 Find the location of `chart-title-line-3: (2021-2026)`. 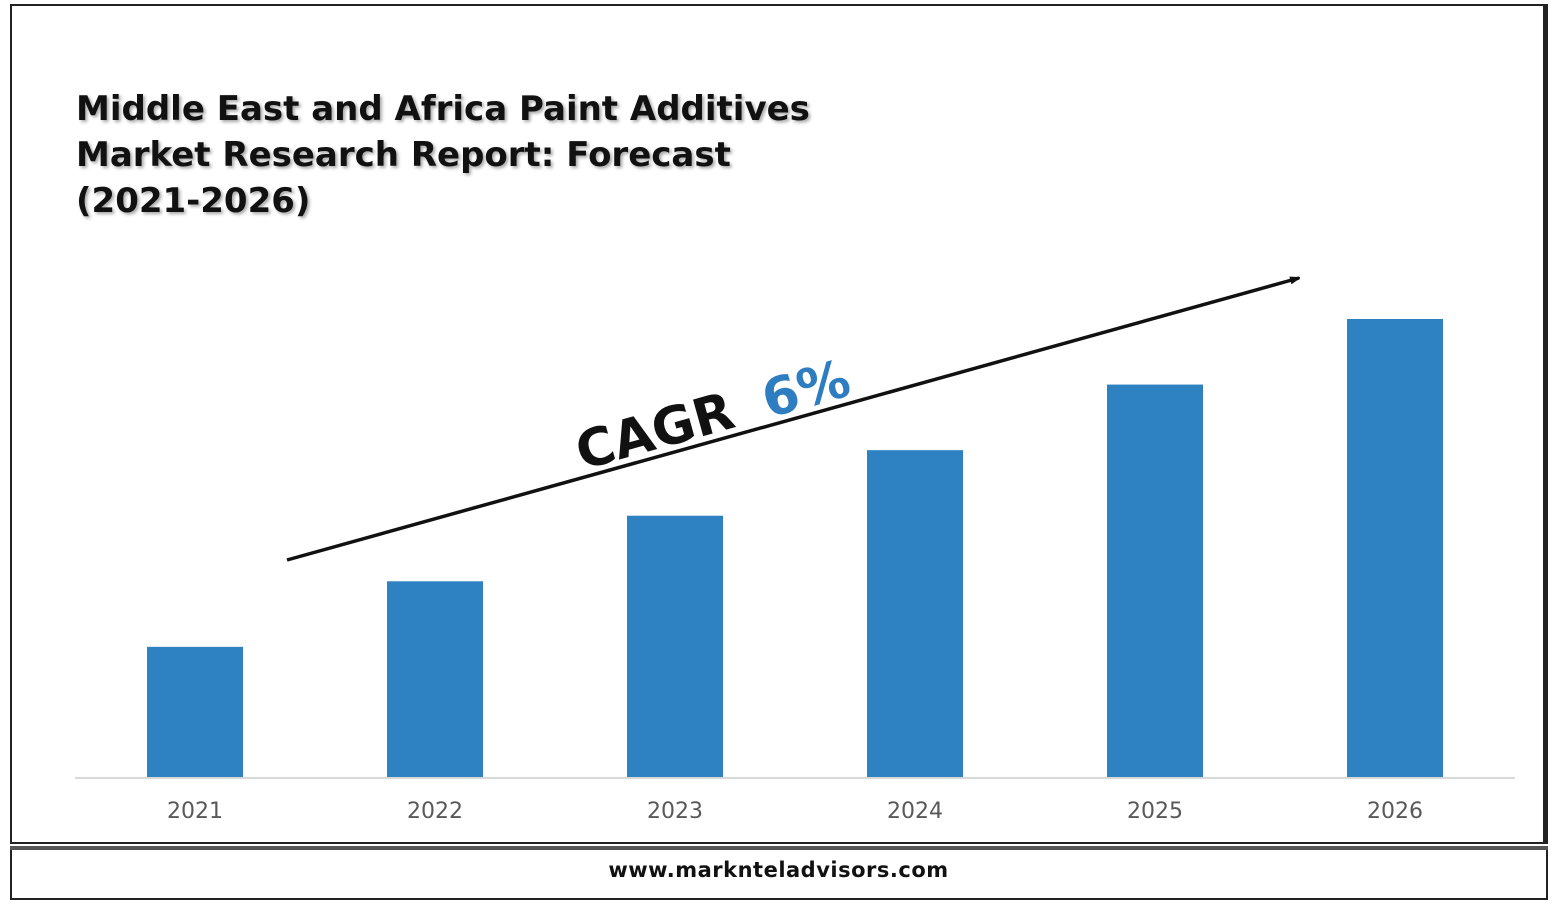

chart-title-line-3: (2021-2026) is located at coordinates (193, 201).